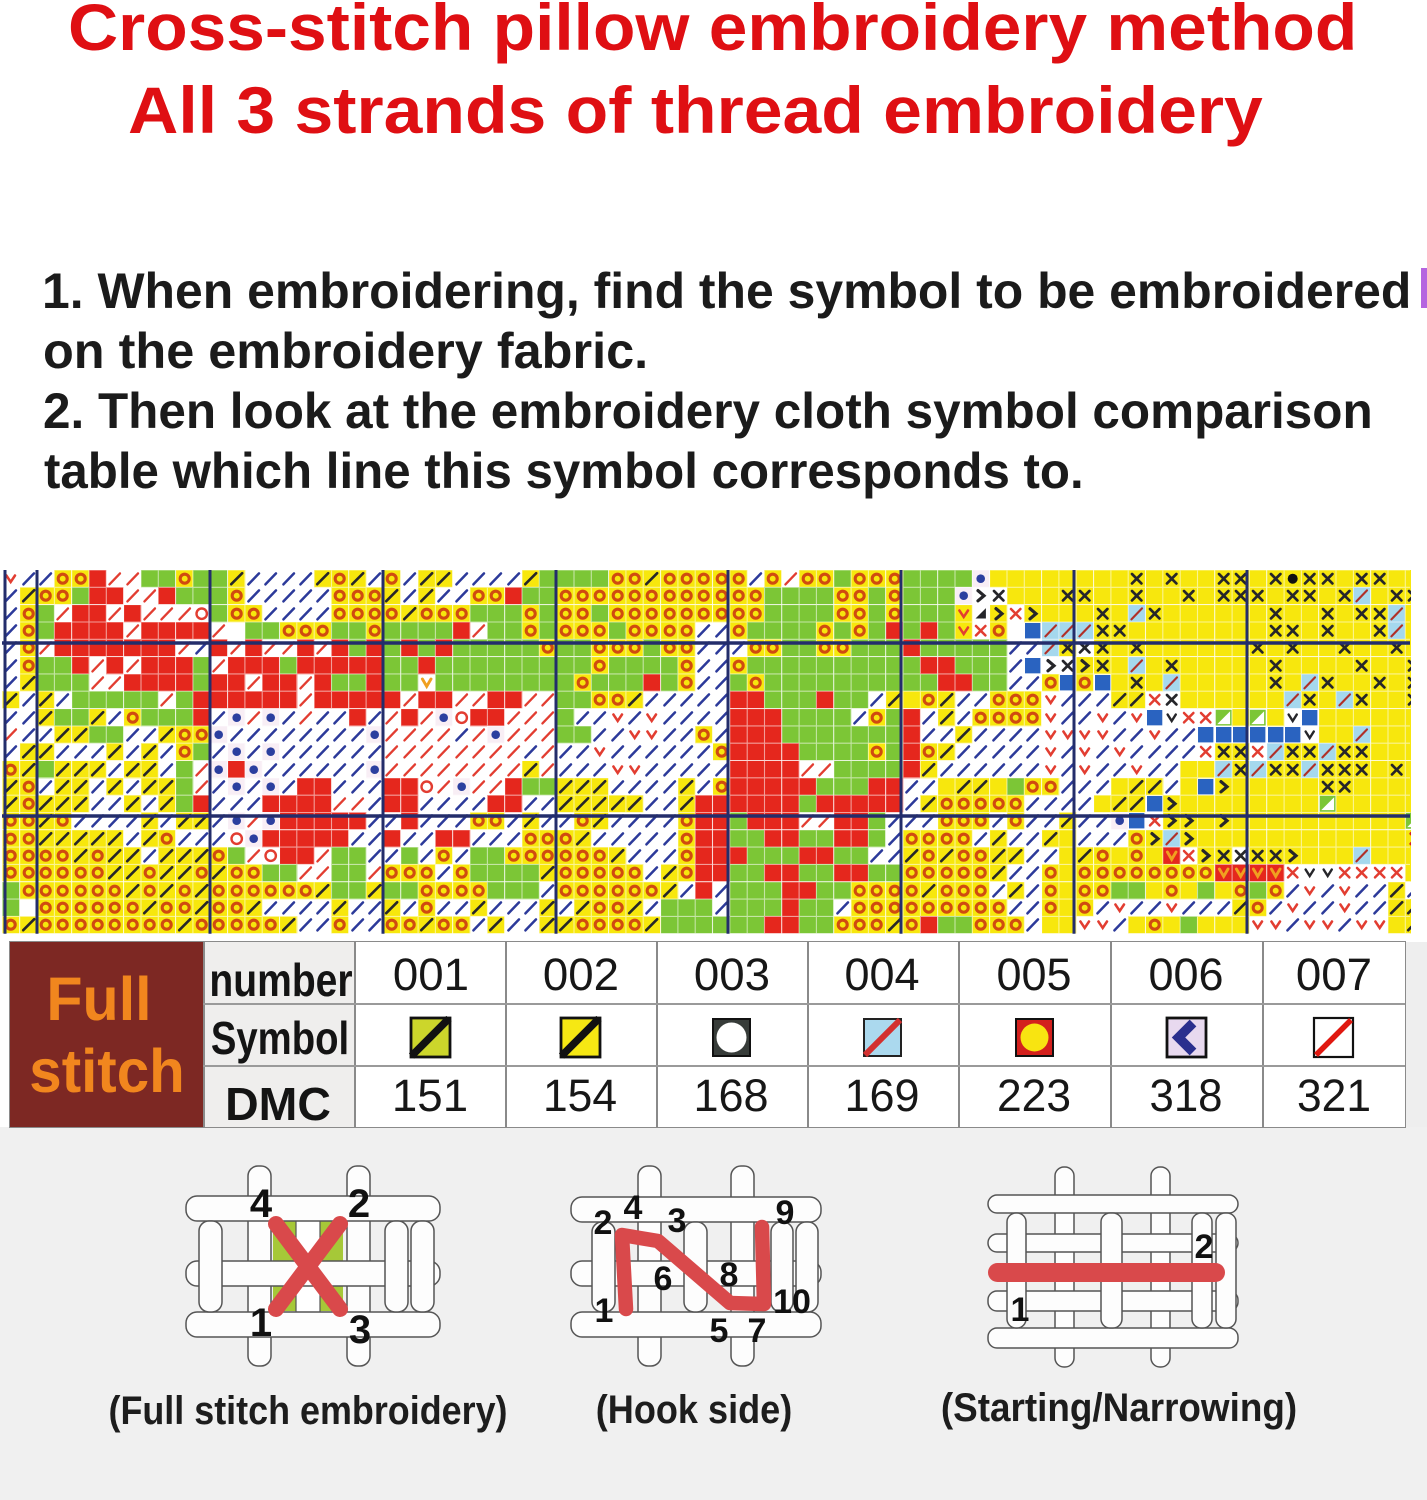 This screenshot has height=1500, width=1427. Describe the element at coordinates (719, 1331) in the screenshot. I see `svg-text: 5` at that location.